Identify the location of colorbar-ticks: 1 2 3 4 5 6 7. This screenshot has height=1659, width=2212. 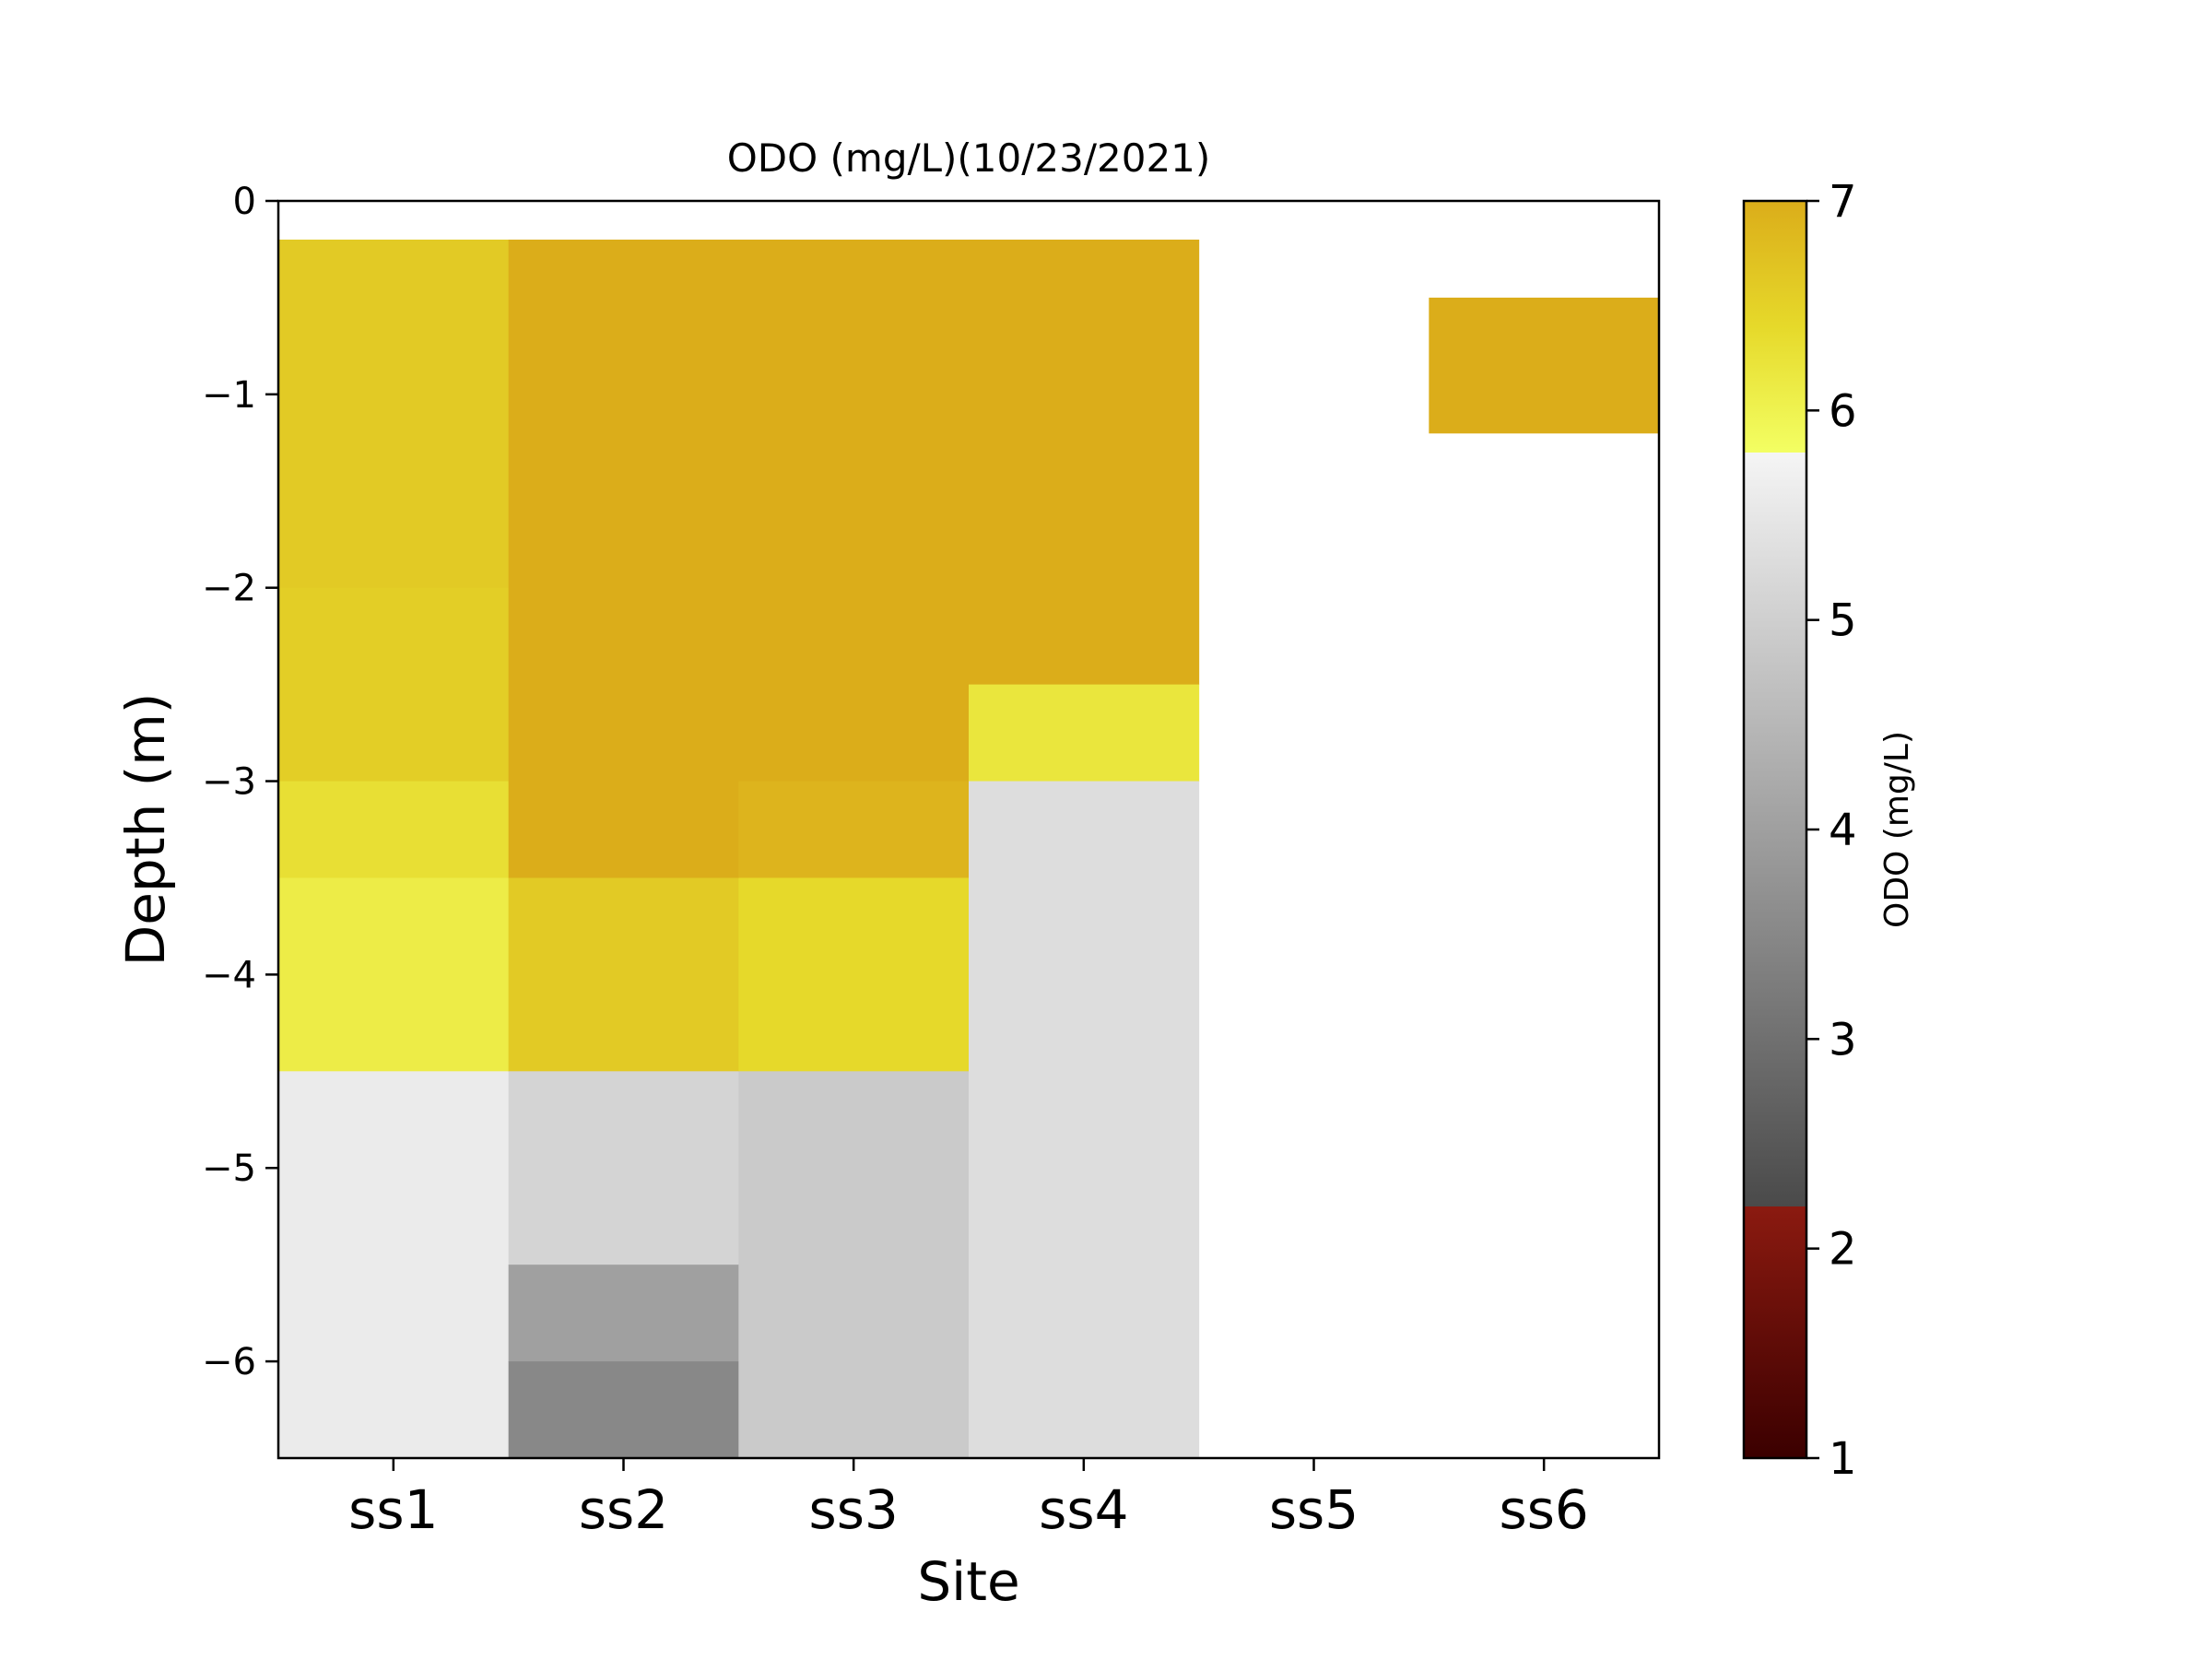
(1831, 830).